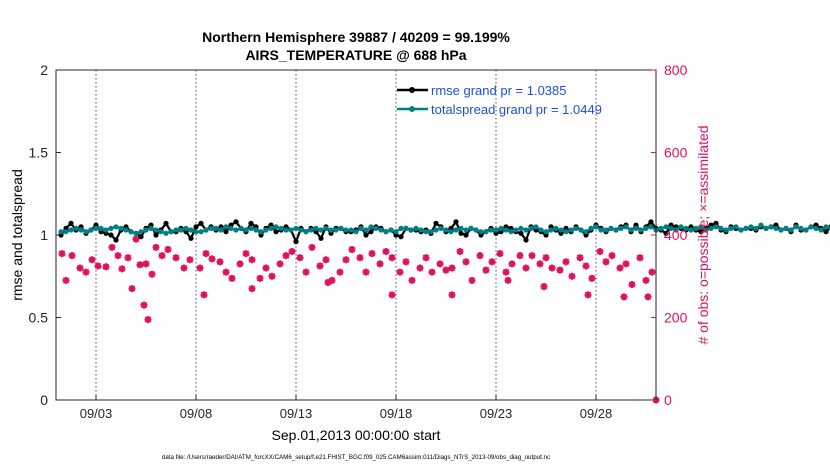 Image resolution: width=830 pixels, height=470 pixels. What do you see at coordinates (96, 413) in the screenshot?
I see `x-tick-label: 09/03` at bounding box center [96, 413].